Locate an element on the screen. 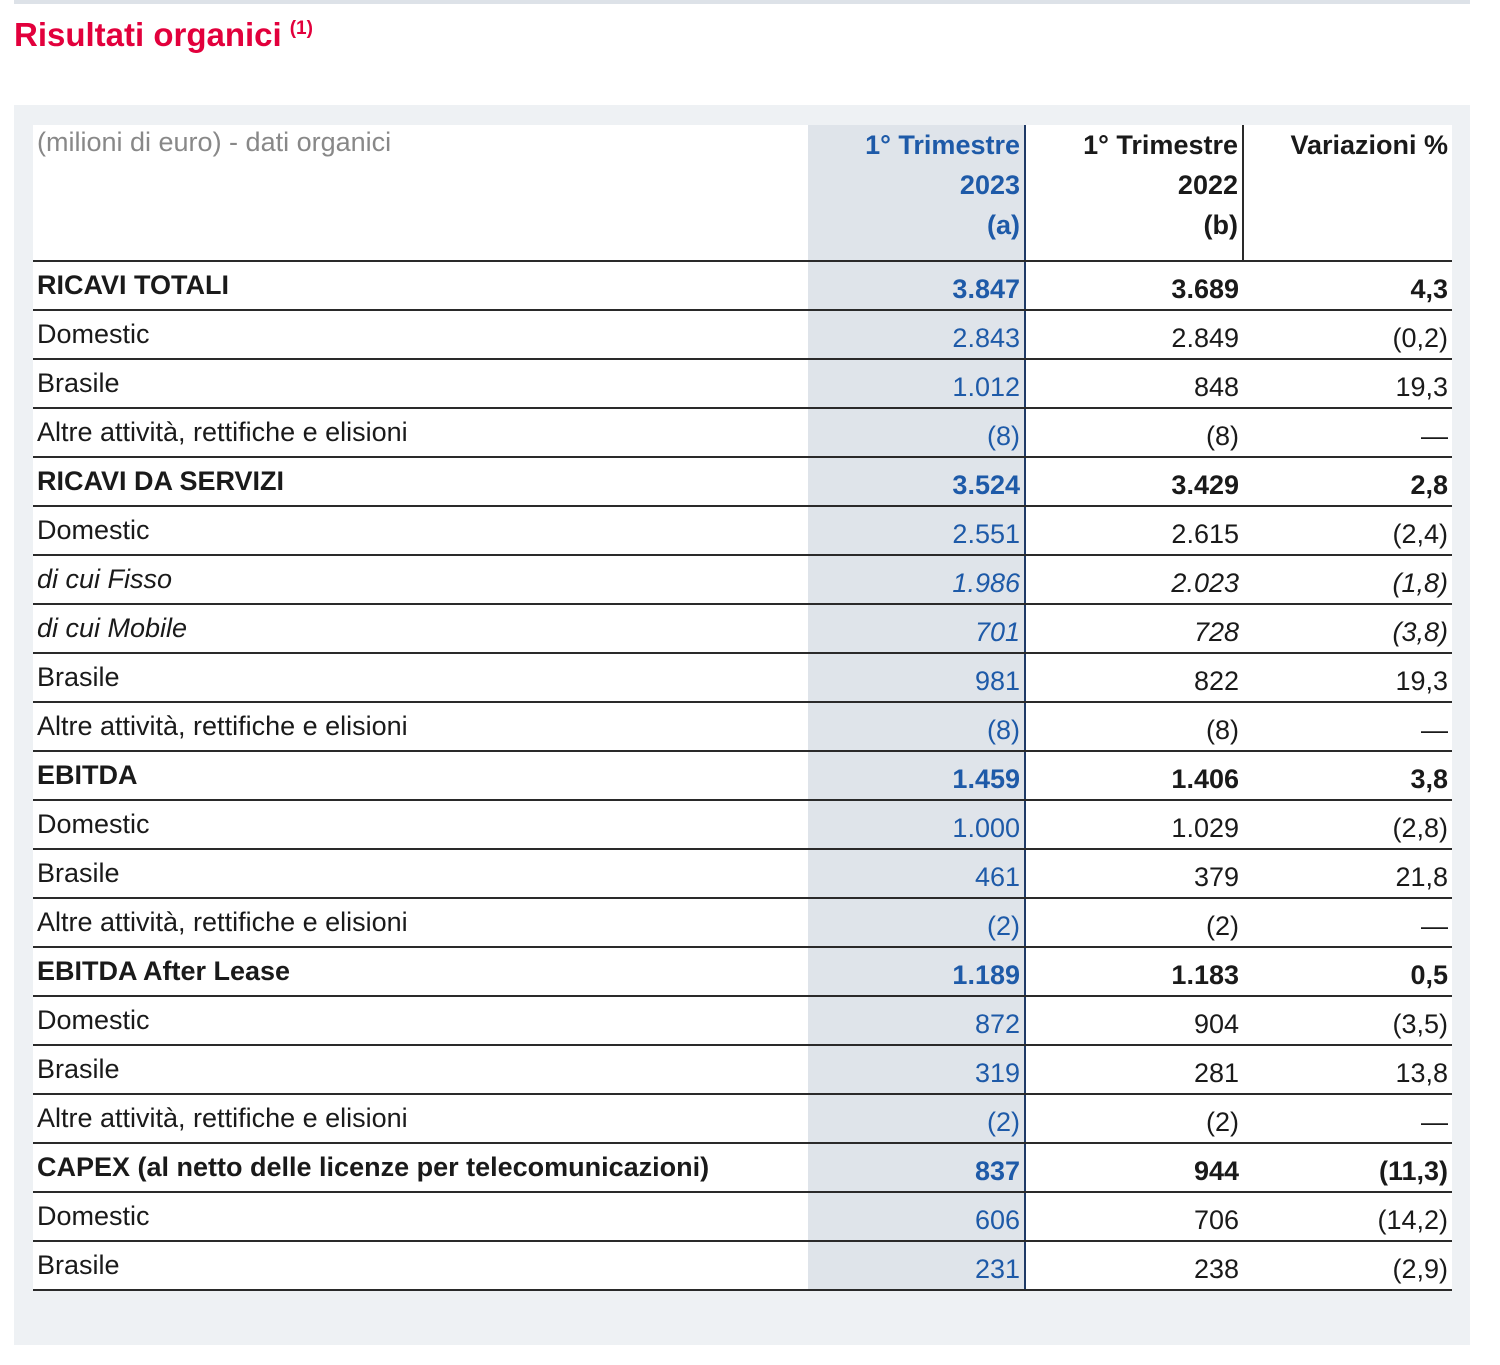 This screenshot has height=1365, width=1500. cell-value: 822 is located at coordinates (1134, 678).